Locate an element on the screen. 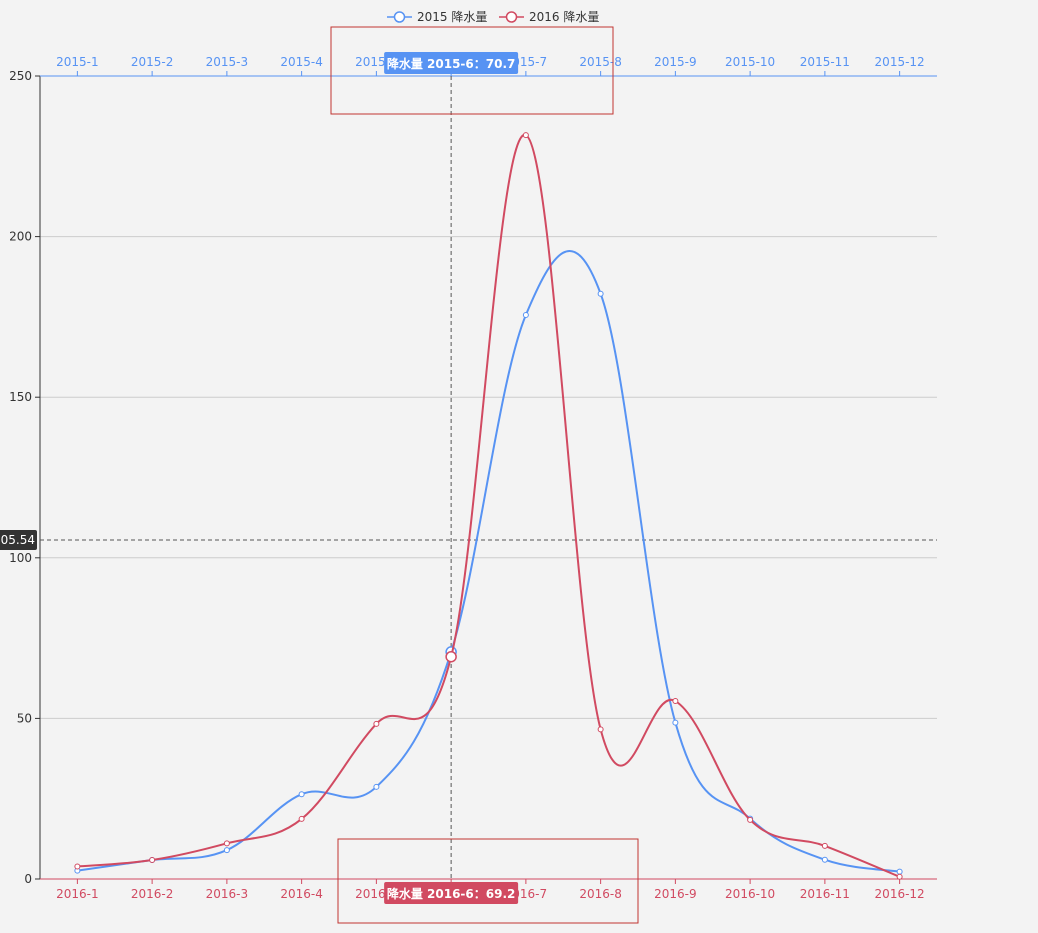 The width and height of the screenshot is (1038, 933). tooltip-top-bg is located at coordinates (451, 63).